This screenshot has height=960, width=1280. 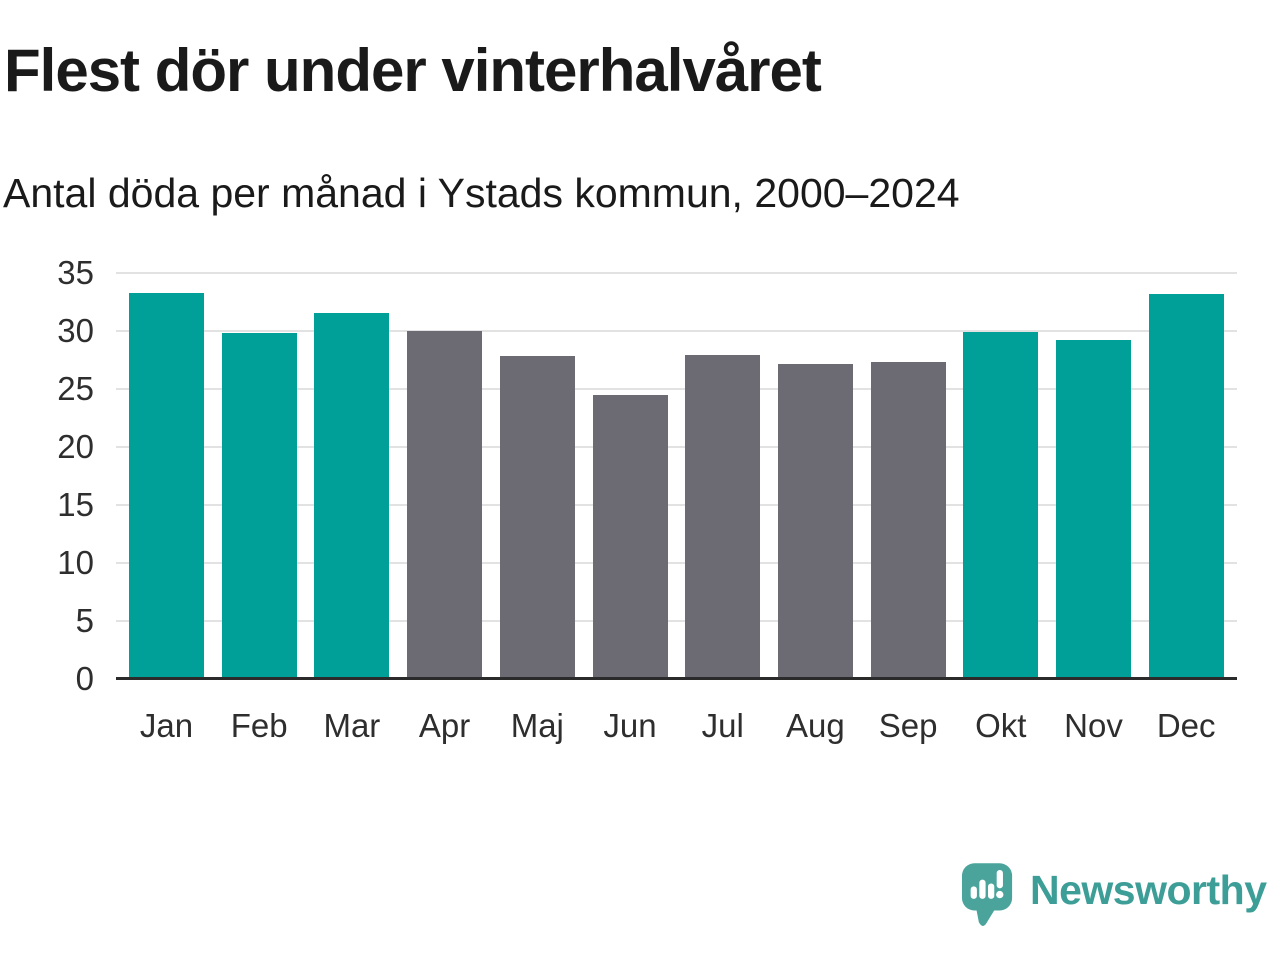 What do you see at coordinates (75, 388) in the screenshot?
I see `y-tick-label-25: 25` at bounding box center [75, 388].